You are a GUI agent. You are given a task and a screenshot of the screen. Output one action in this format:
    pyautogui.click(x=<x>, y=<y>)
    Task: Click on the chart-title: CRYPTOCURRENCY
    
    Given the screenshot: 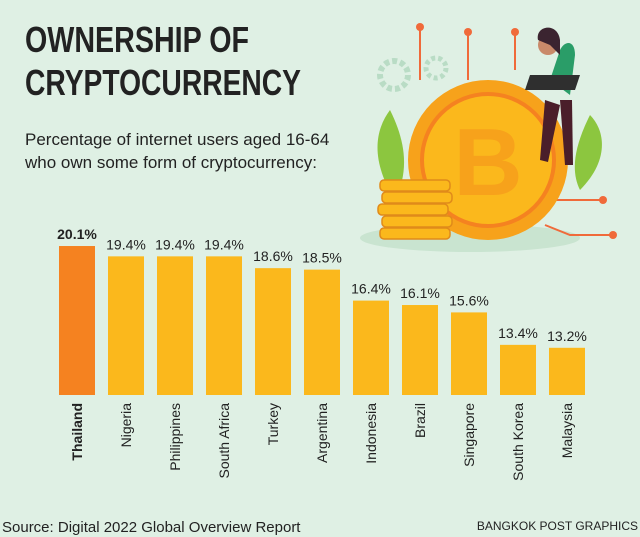 What is the action you would take?
    pyautogui.click(x=163, y=82)
    